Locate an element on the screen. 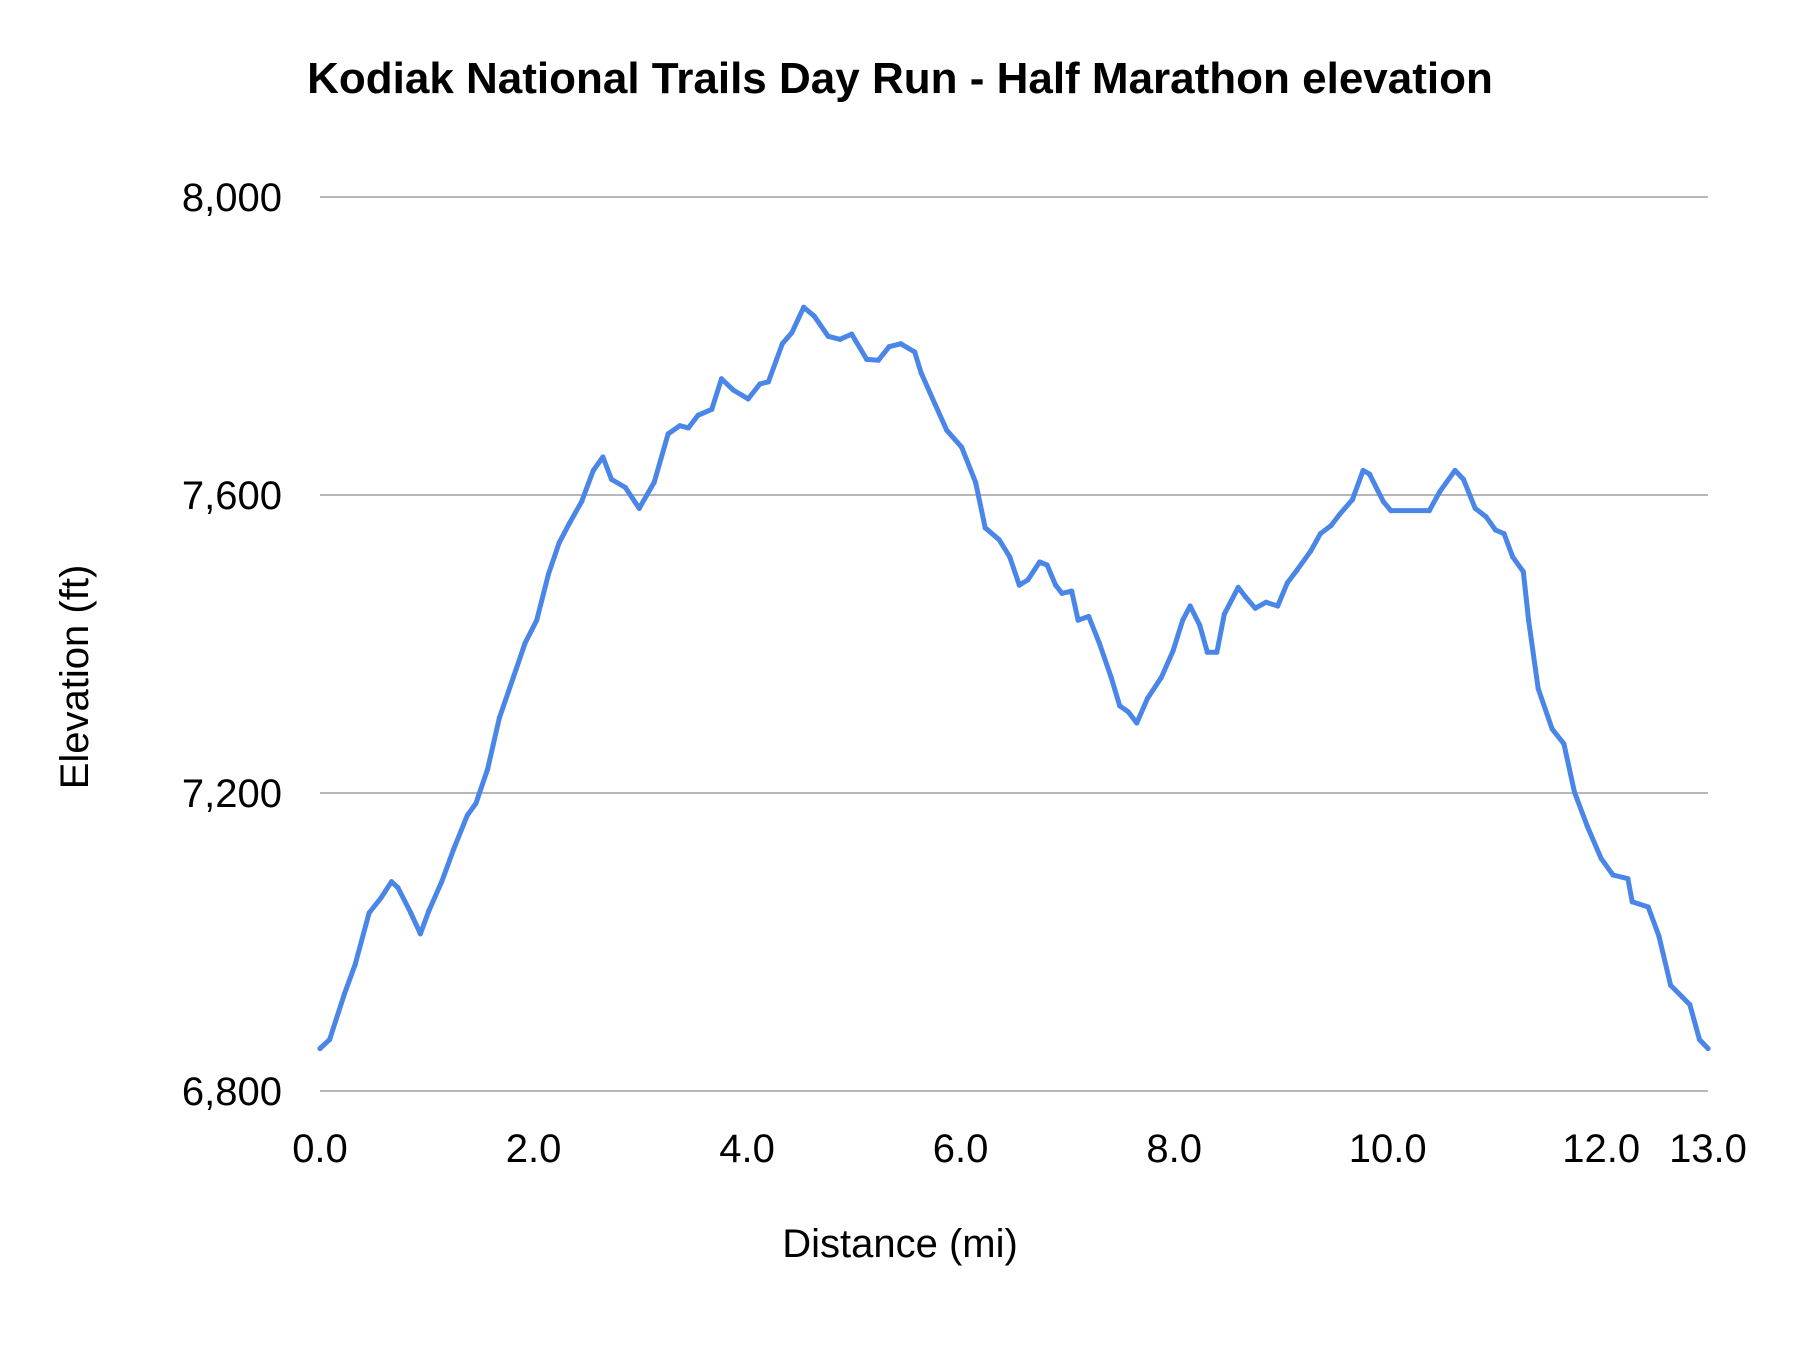 This screenshot has width=1800, height=1350. x-tick-label: 8.0 is located at coordinates (1174, 1149).